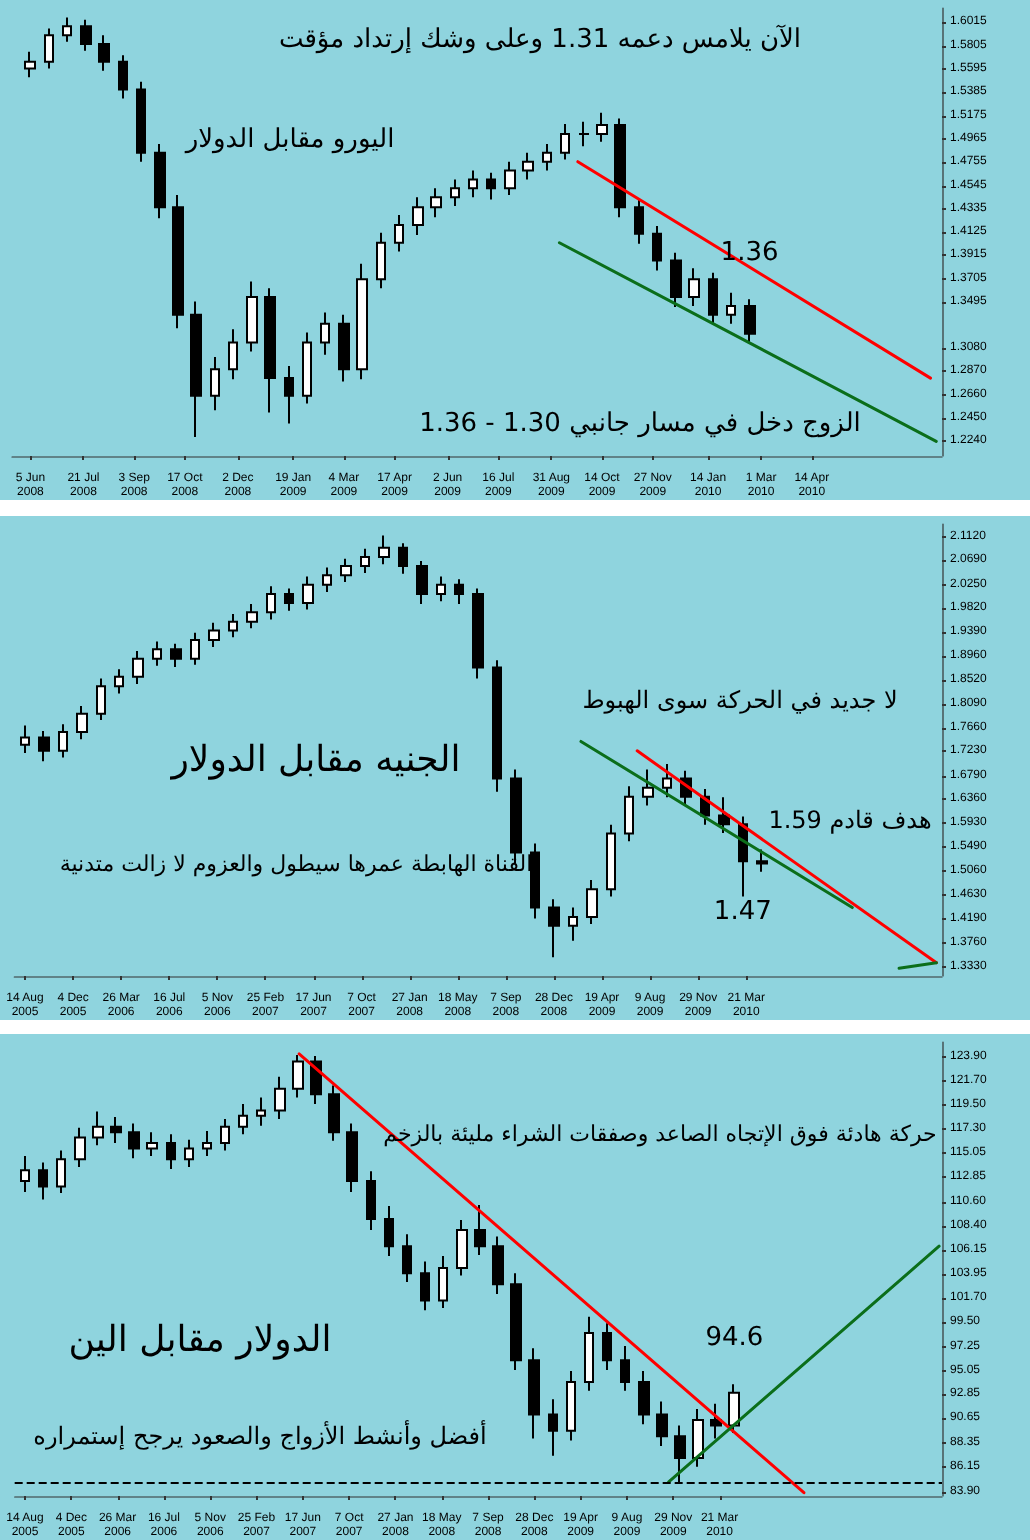  What do you see at coordinates (640, 424) in the screenshot?
I see `annotation: الزوج دخل في مسار جانبي 1.30 - 1.36` at bounding box center [640, 424].